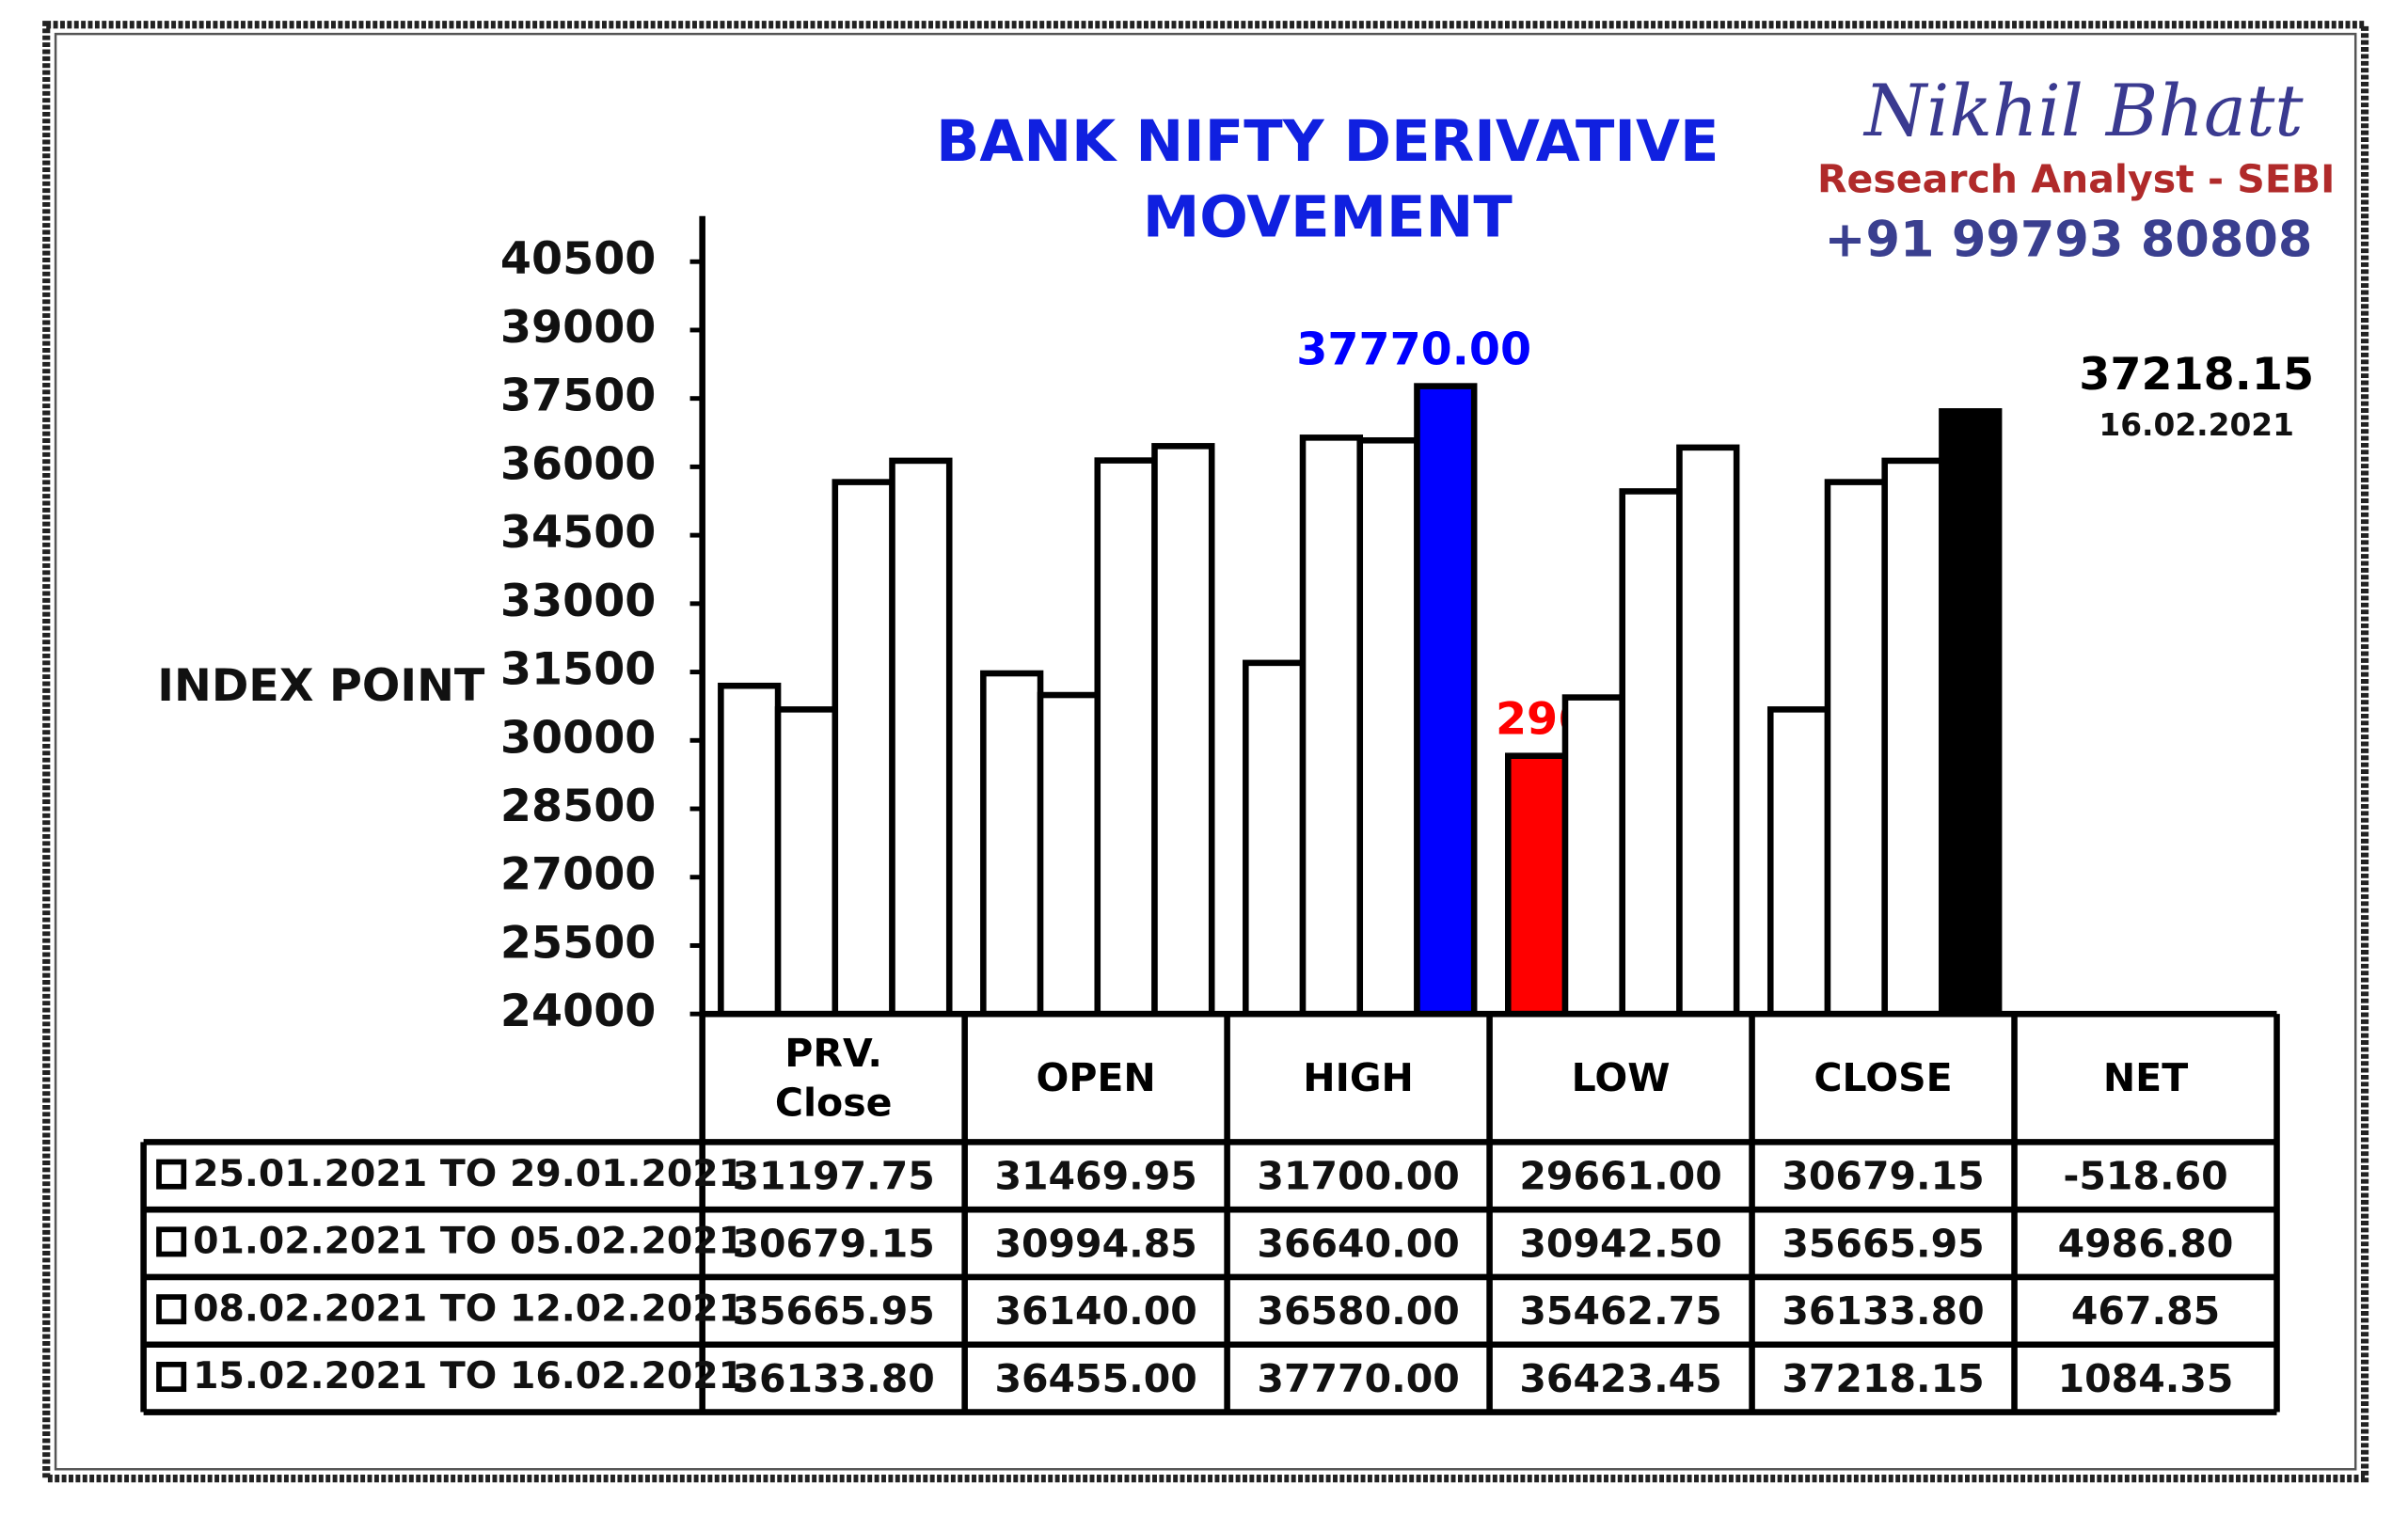 Image resolution: width=2408 pixels, height=1516 pixels. Describe the element at coordinates (578, 738) in the screenshot. I see `y-tick-label: 30000` at that location.